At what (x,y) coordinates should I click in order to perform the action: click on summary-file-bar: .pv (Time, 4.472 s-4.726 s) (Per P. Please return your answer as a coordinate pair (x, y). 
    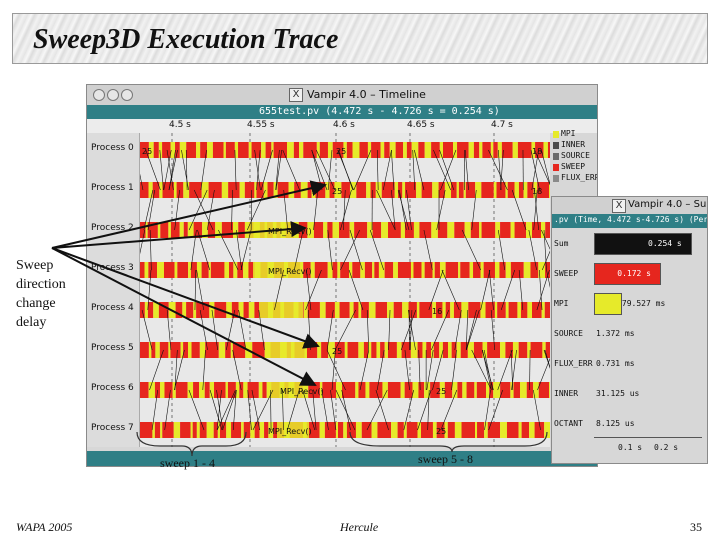
    Looking at the image, I should click on (629, 221).